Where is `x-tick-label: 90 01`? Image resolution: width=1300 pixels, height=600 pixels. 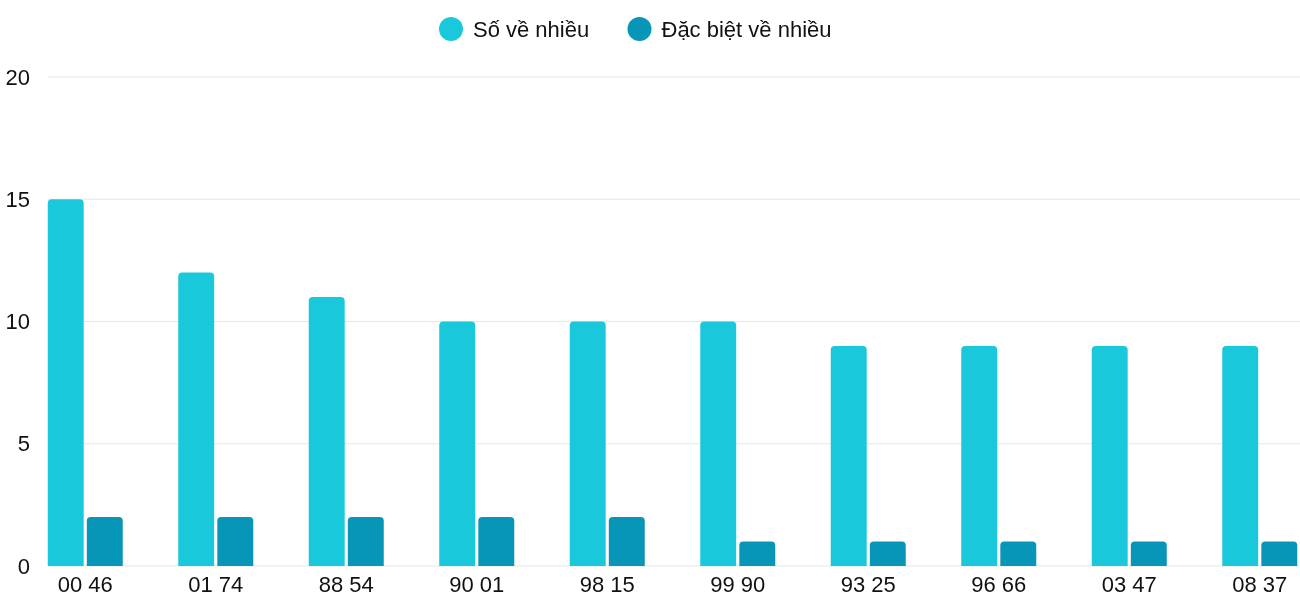 x-tick-label: 90 01 is located at coordinates (477, 584).